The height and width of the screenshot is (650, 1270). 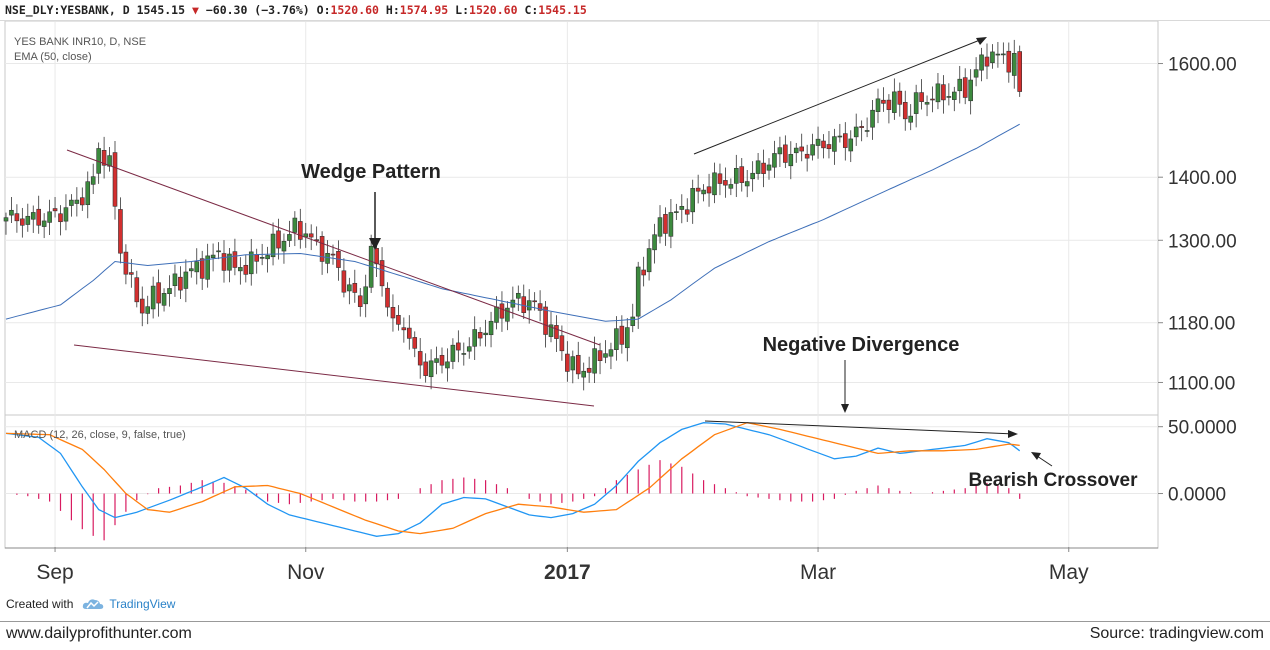 I want to click on price-trend-arrow, so click(x=839, y=96).